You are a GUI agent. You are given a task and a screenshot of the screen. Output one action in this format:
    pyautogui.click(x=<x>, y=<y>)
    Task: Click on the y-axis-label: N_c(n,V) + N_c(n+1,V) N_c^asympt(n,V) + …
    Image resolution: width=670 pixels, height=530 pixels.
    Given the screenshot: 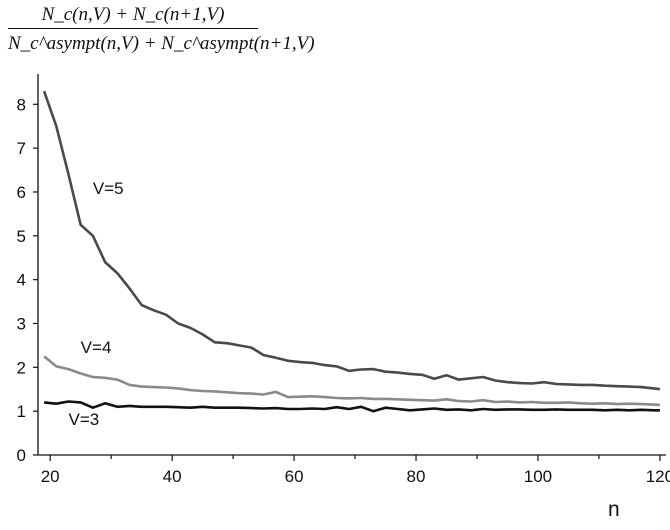 What is the action you would take?
    pyautogui.click(x=161, y=34)
    